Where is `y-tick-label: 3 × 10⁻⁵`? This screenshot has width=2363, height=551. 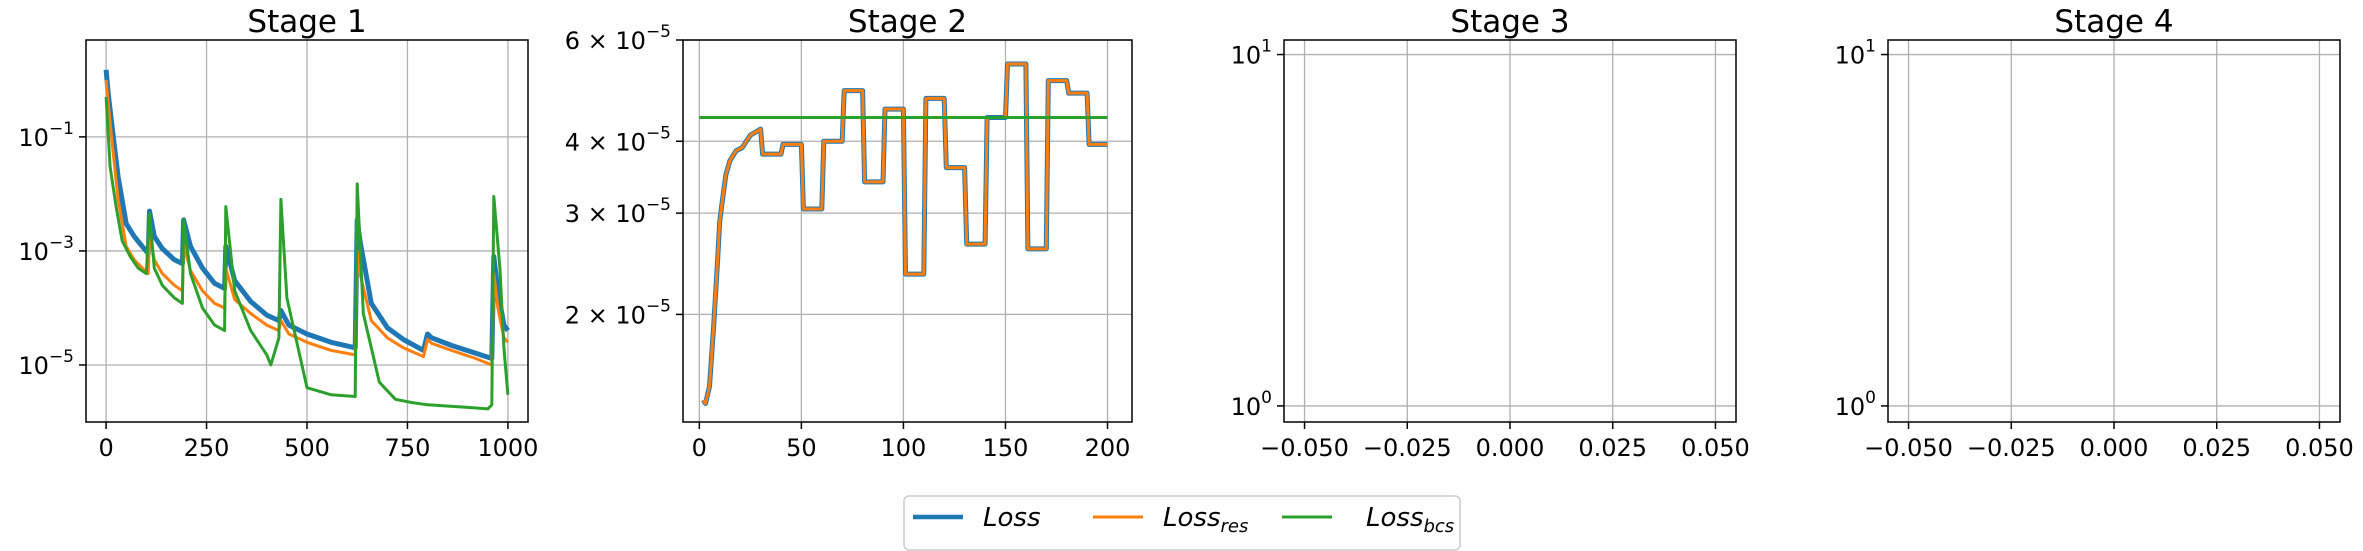
y-tick-label: 3 × 10⁻⁵ is located at coordinates (618, 211).